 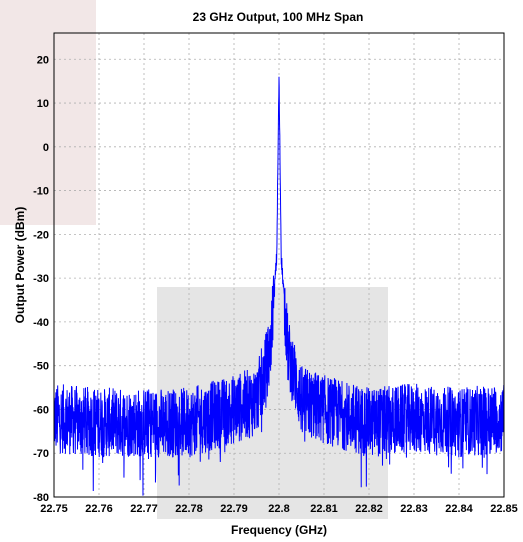 What do you see at coordinates (189, 509) in the screenshot?
I see `x-tick-label: 22.78` at bounding box center [189, 509].